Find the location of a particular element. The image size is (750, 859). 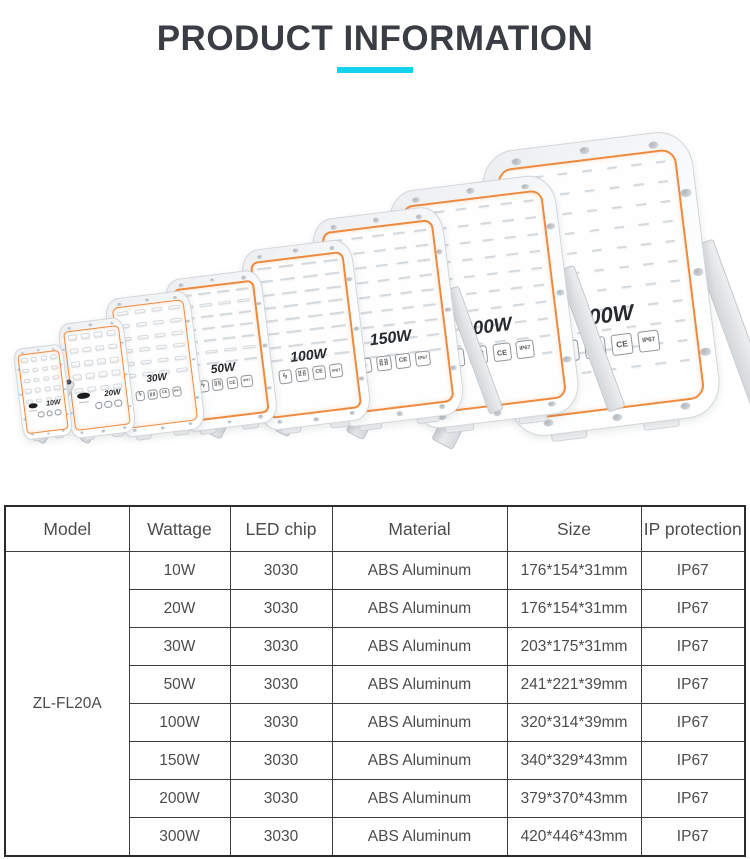

ip67-icon: IP67 is located at coordinates (177, 391).